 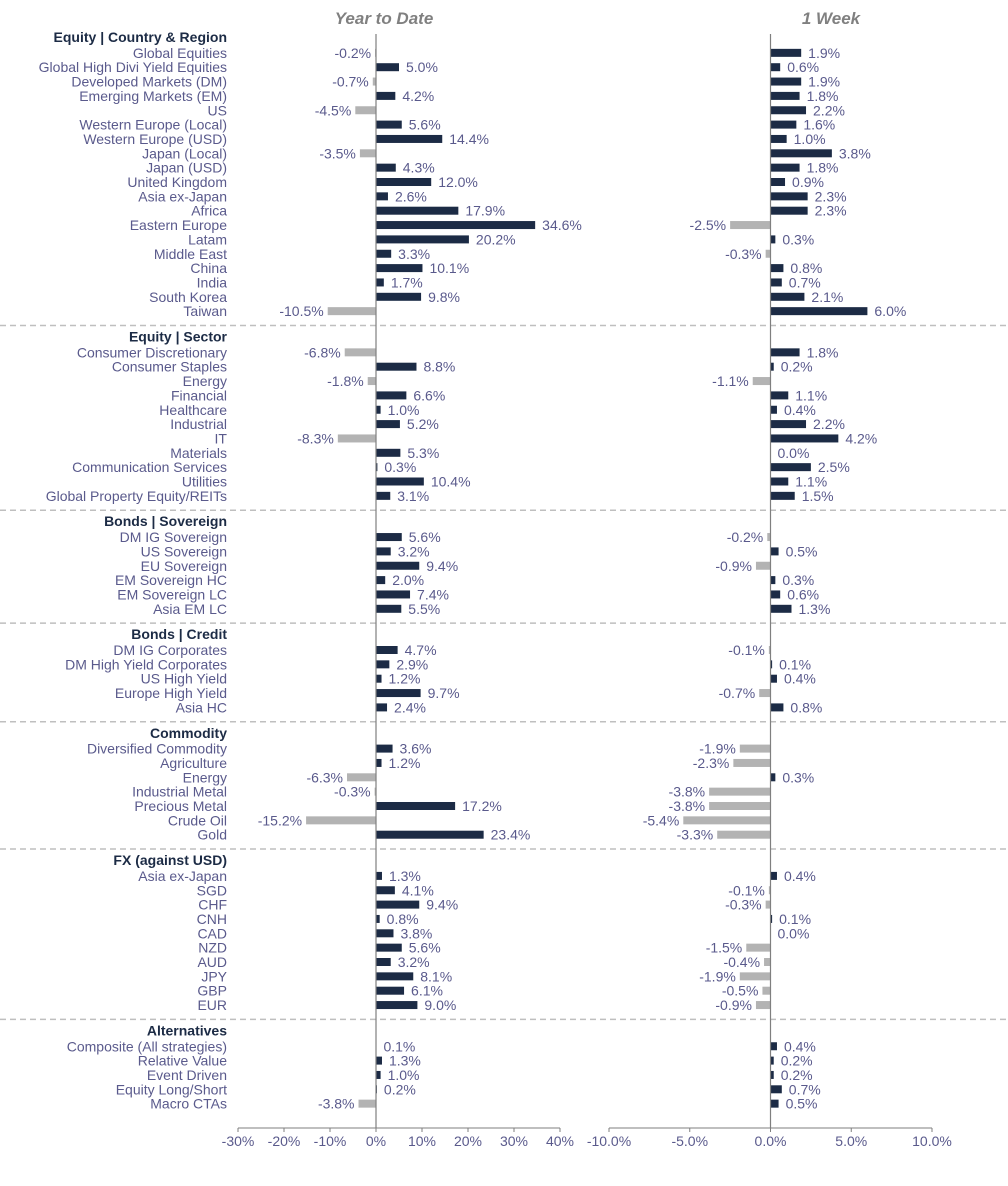 What do you see at coordinates (204, 482) in the screenshot?
I see `row-label: Utilities` at bounding box center [204, 482].